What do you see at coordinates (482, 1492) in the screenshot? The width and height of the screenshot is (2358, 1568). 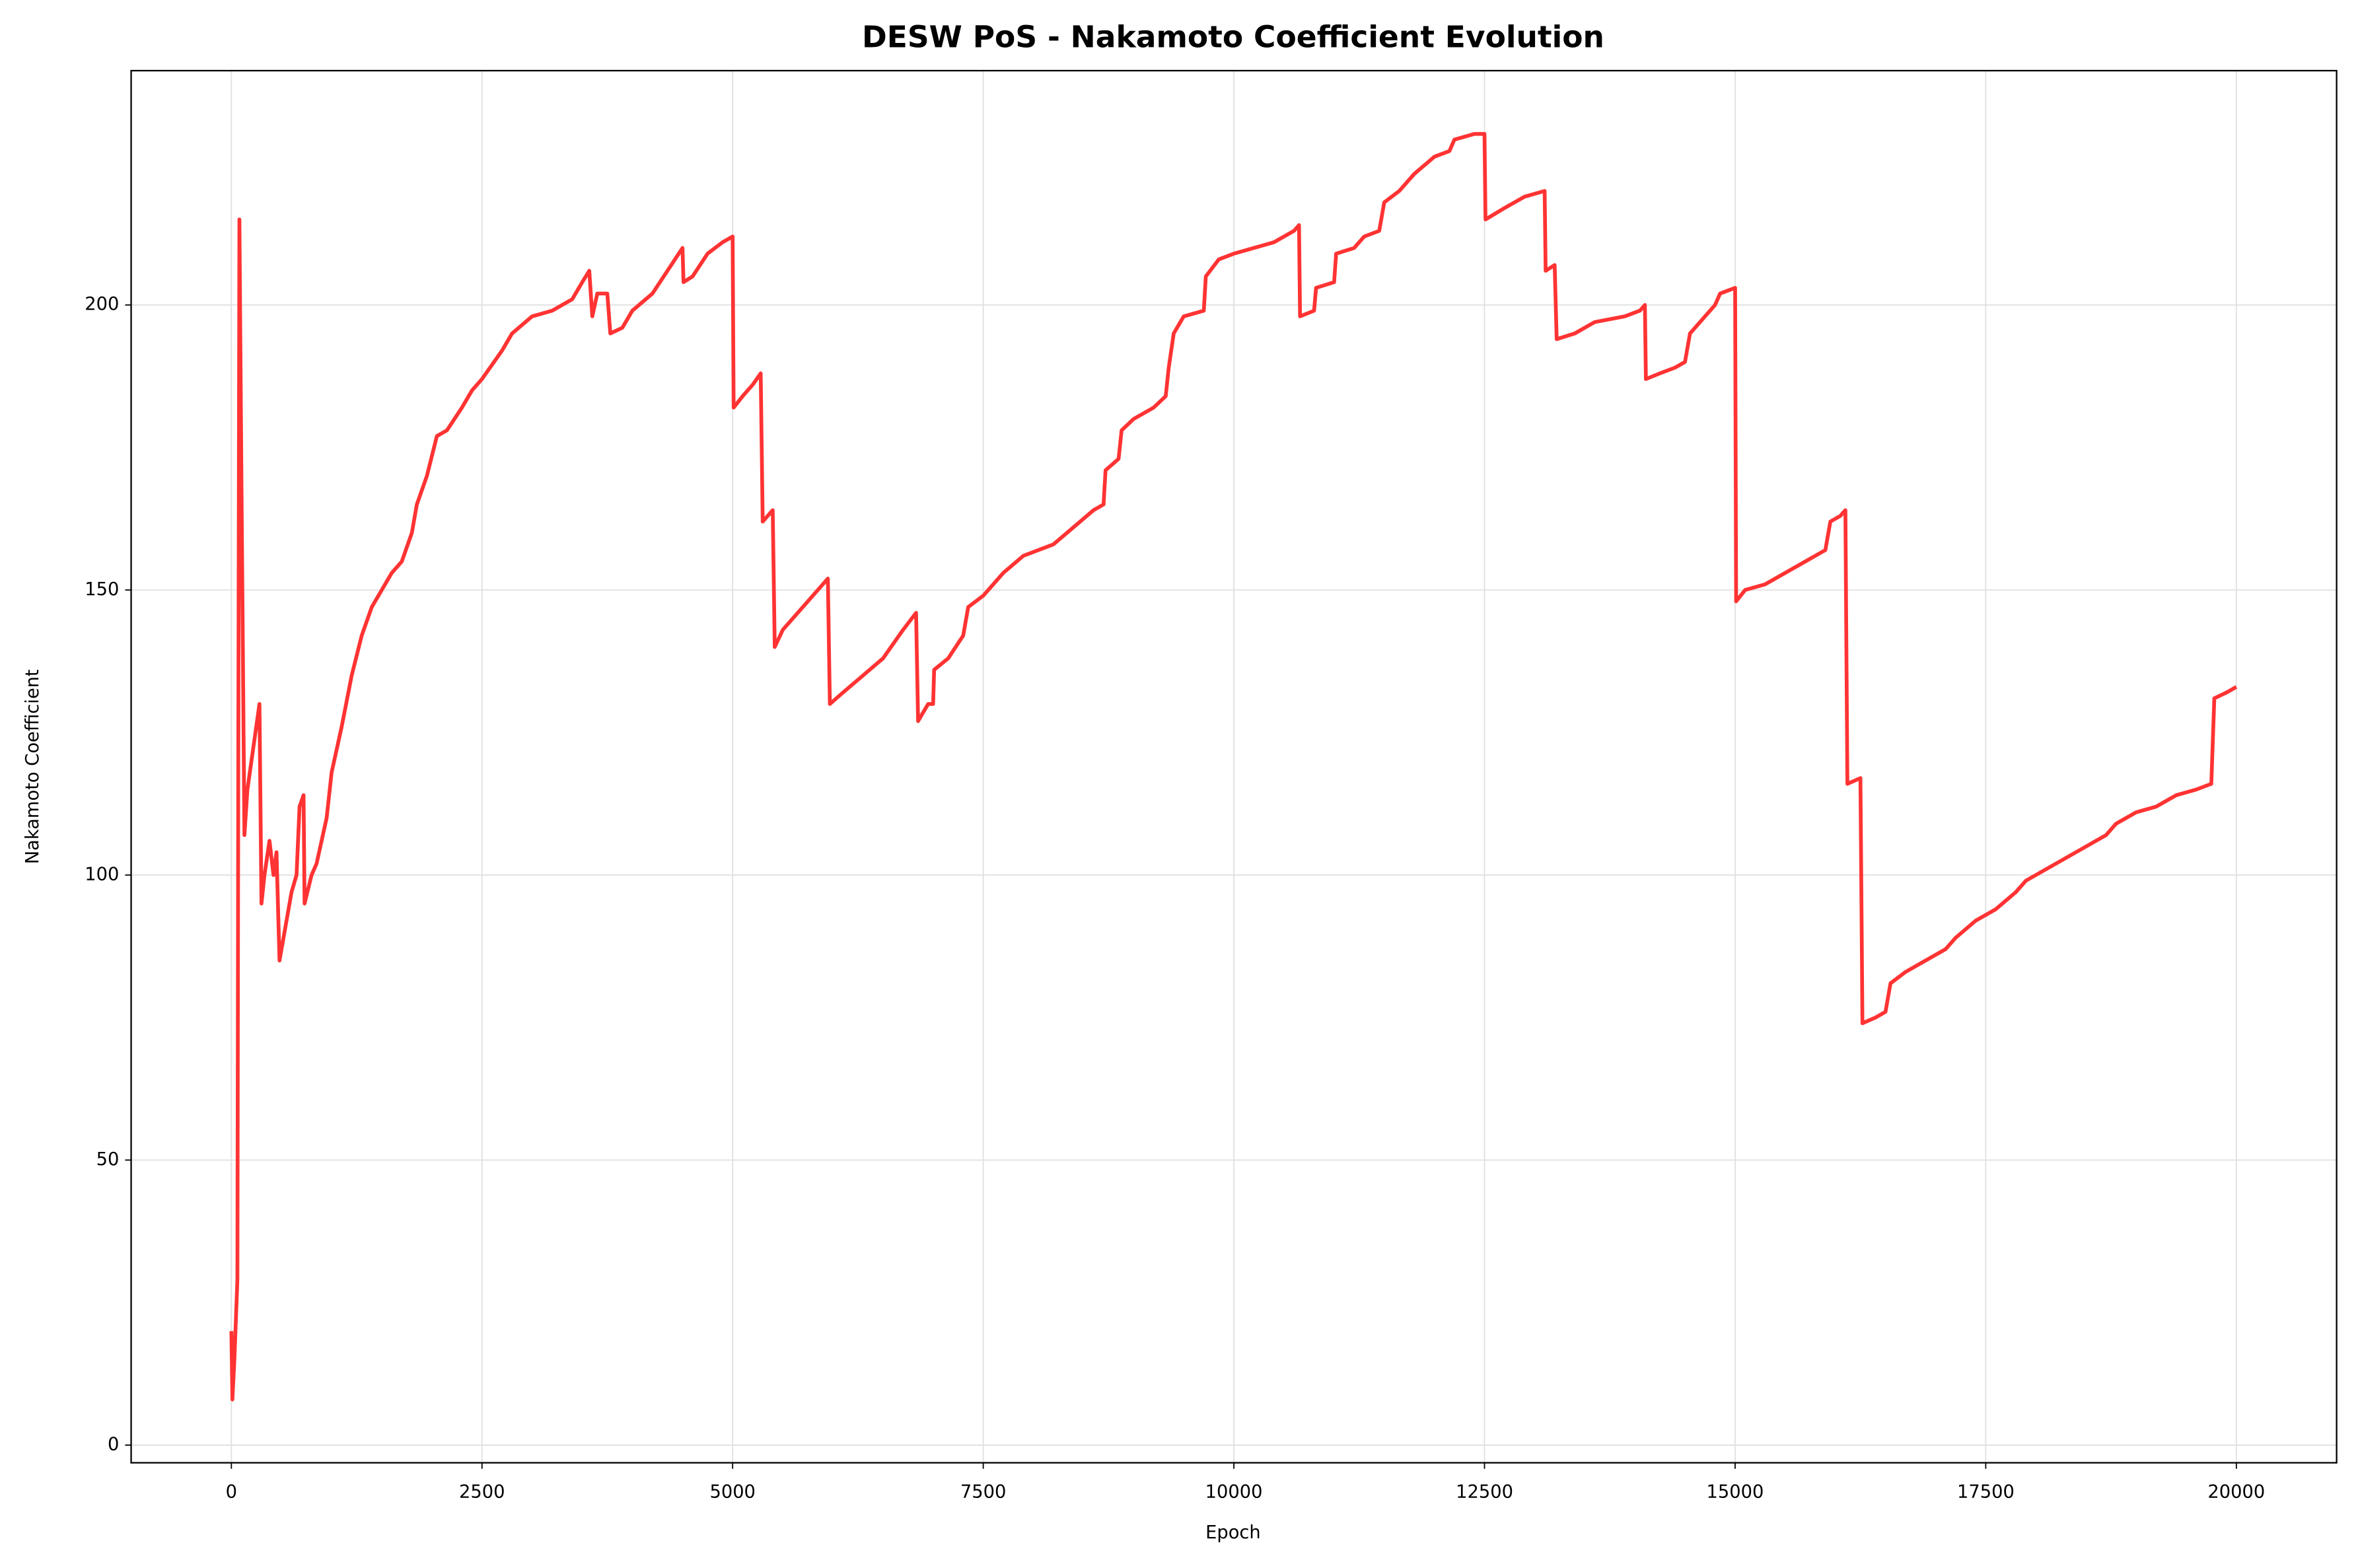 I see `x-tick-label: 2500` at bounding box center [482, 1492].